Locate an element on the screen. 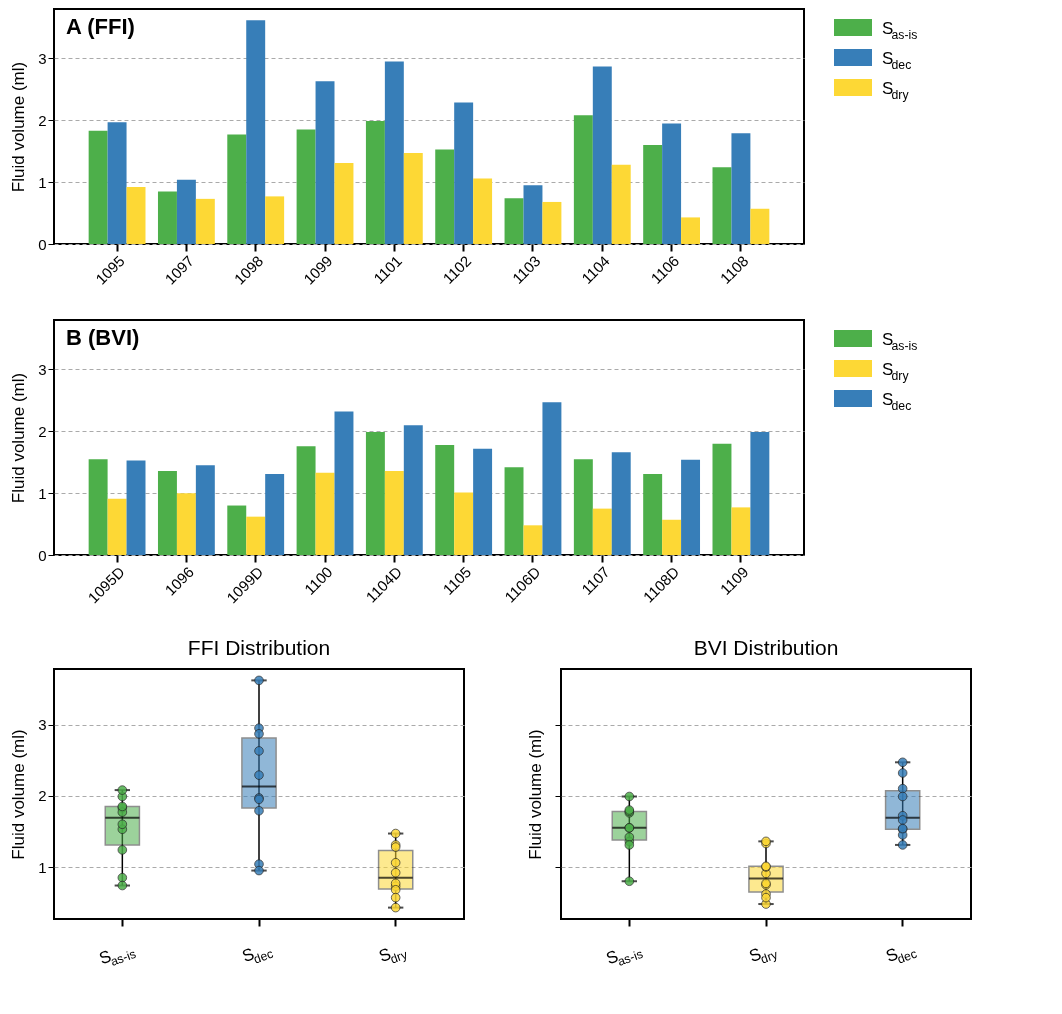  chart-title: FFI Distribution is located at coordinates (259, 647).